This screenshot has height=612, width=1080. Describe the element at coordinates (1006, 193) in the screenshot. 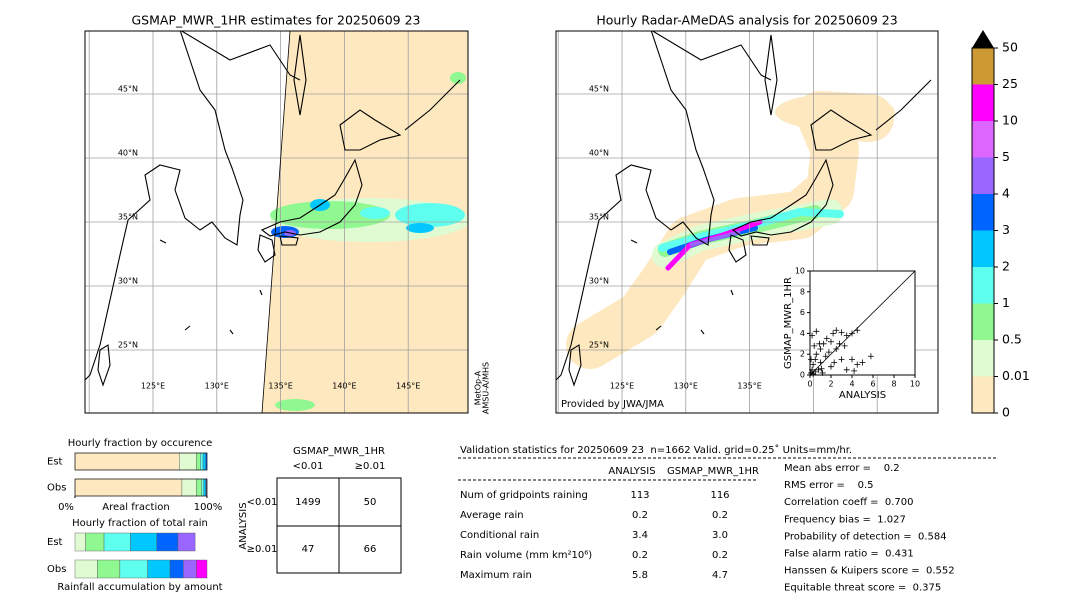

I see `colorbar-tick-label: 4` at that location.